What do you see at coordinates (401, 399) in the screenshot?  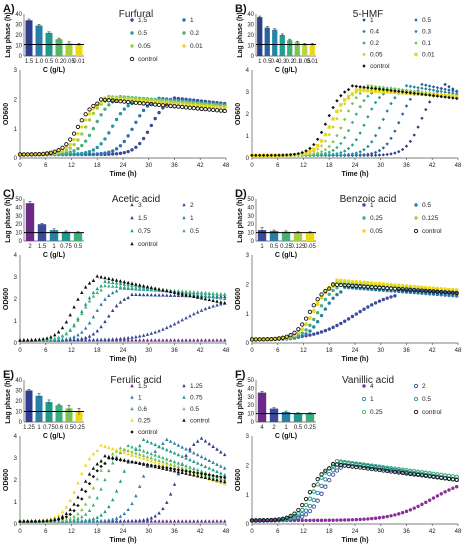 I see `legend: 4 21 0.50.25 control` at bounding box center [401, 399].